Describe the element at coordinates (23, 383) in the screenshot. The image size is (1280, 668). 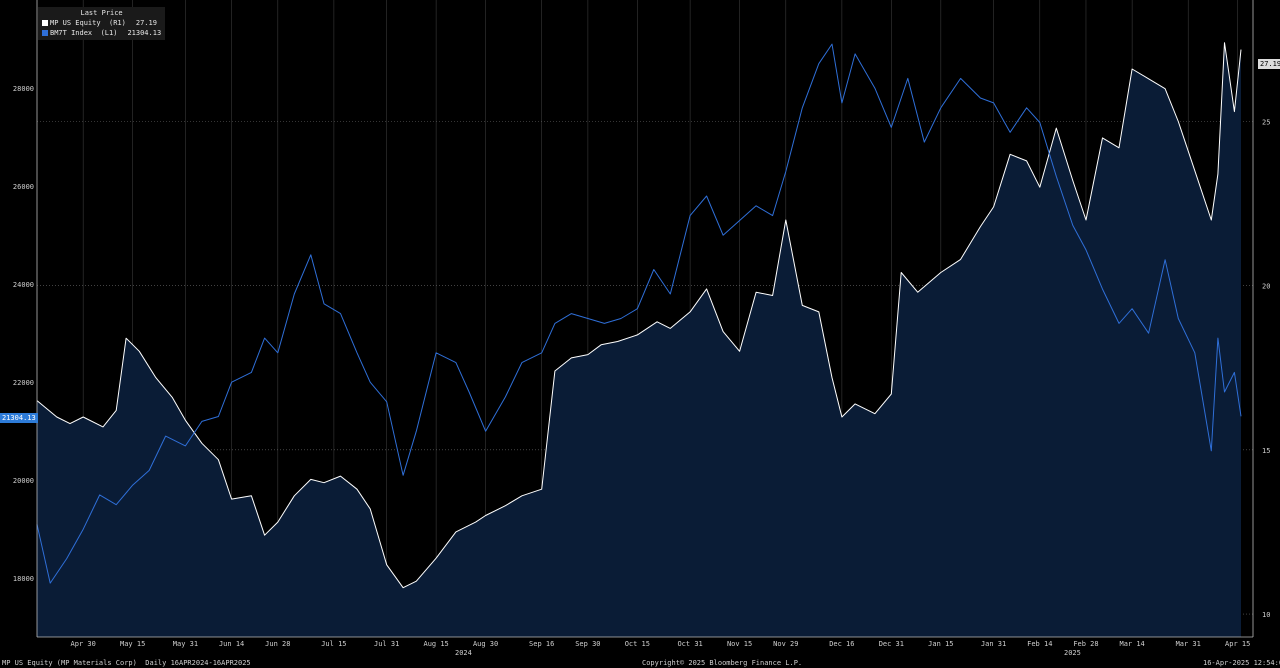
I see `left-tick-label: 22000` at that location.